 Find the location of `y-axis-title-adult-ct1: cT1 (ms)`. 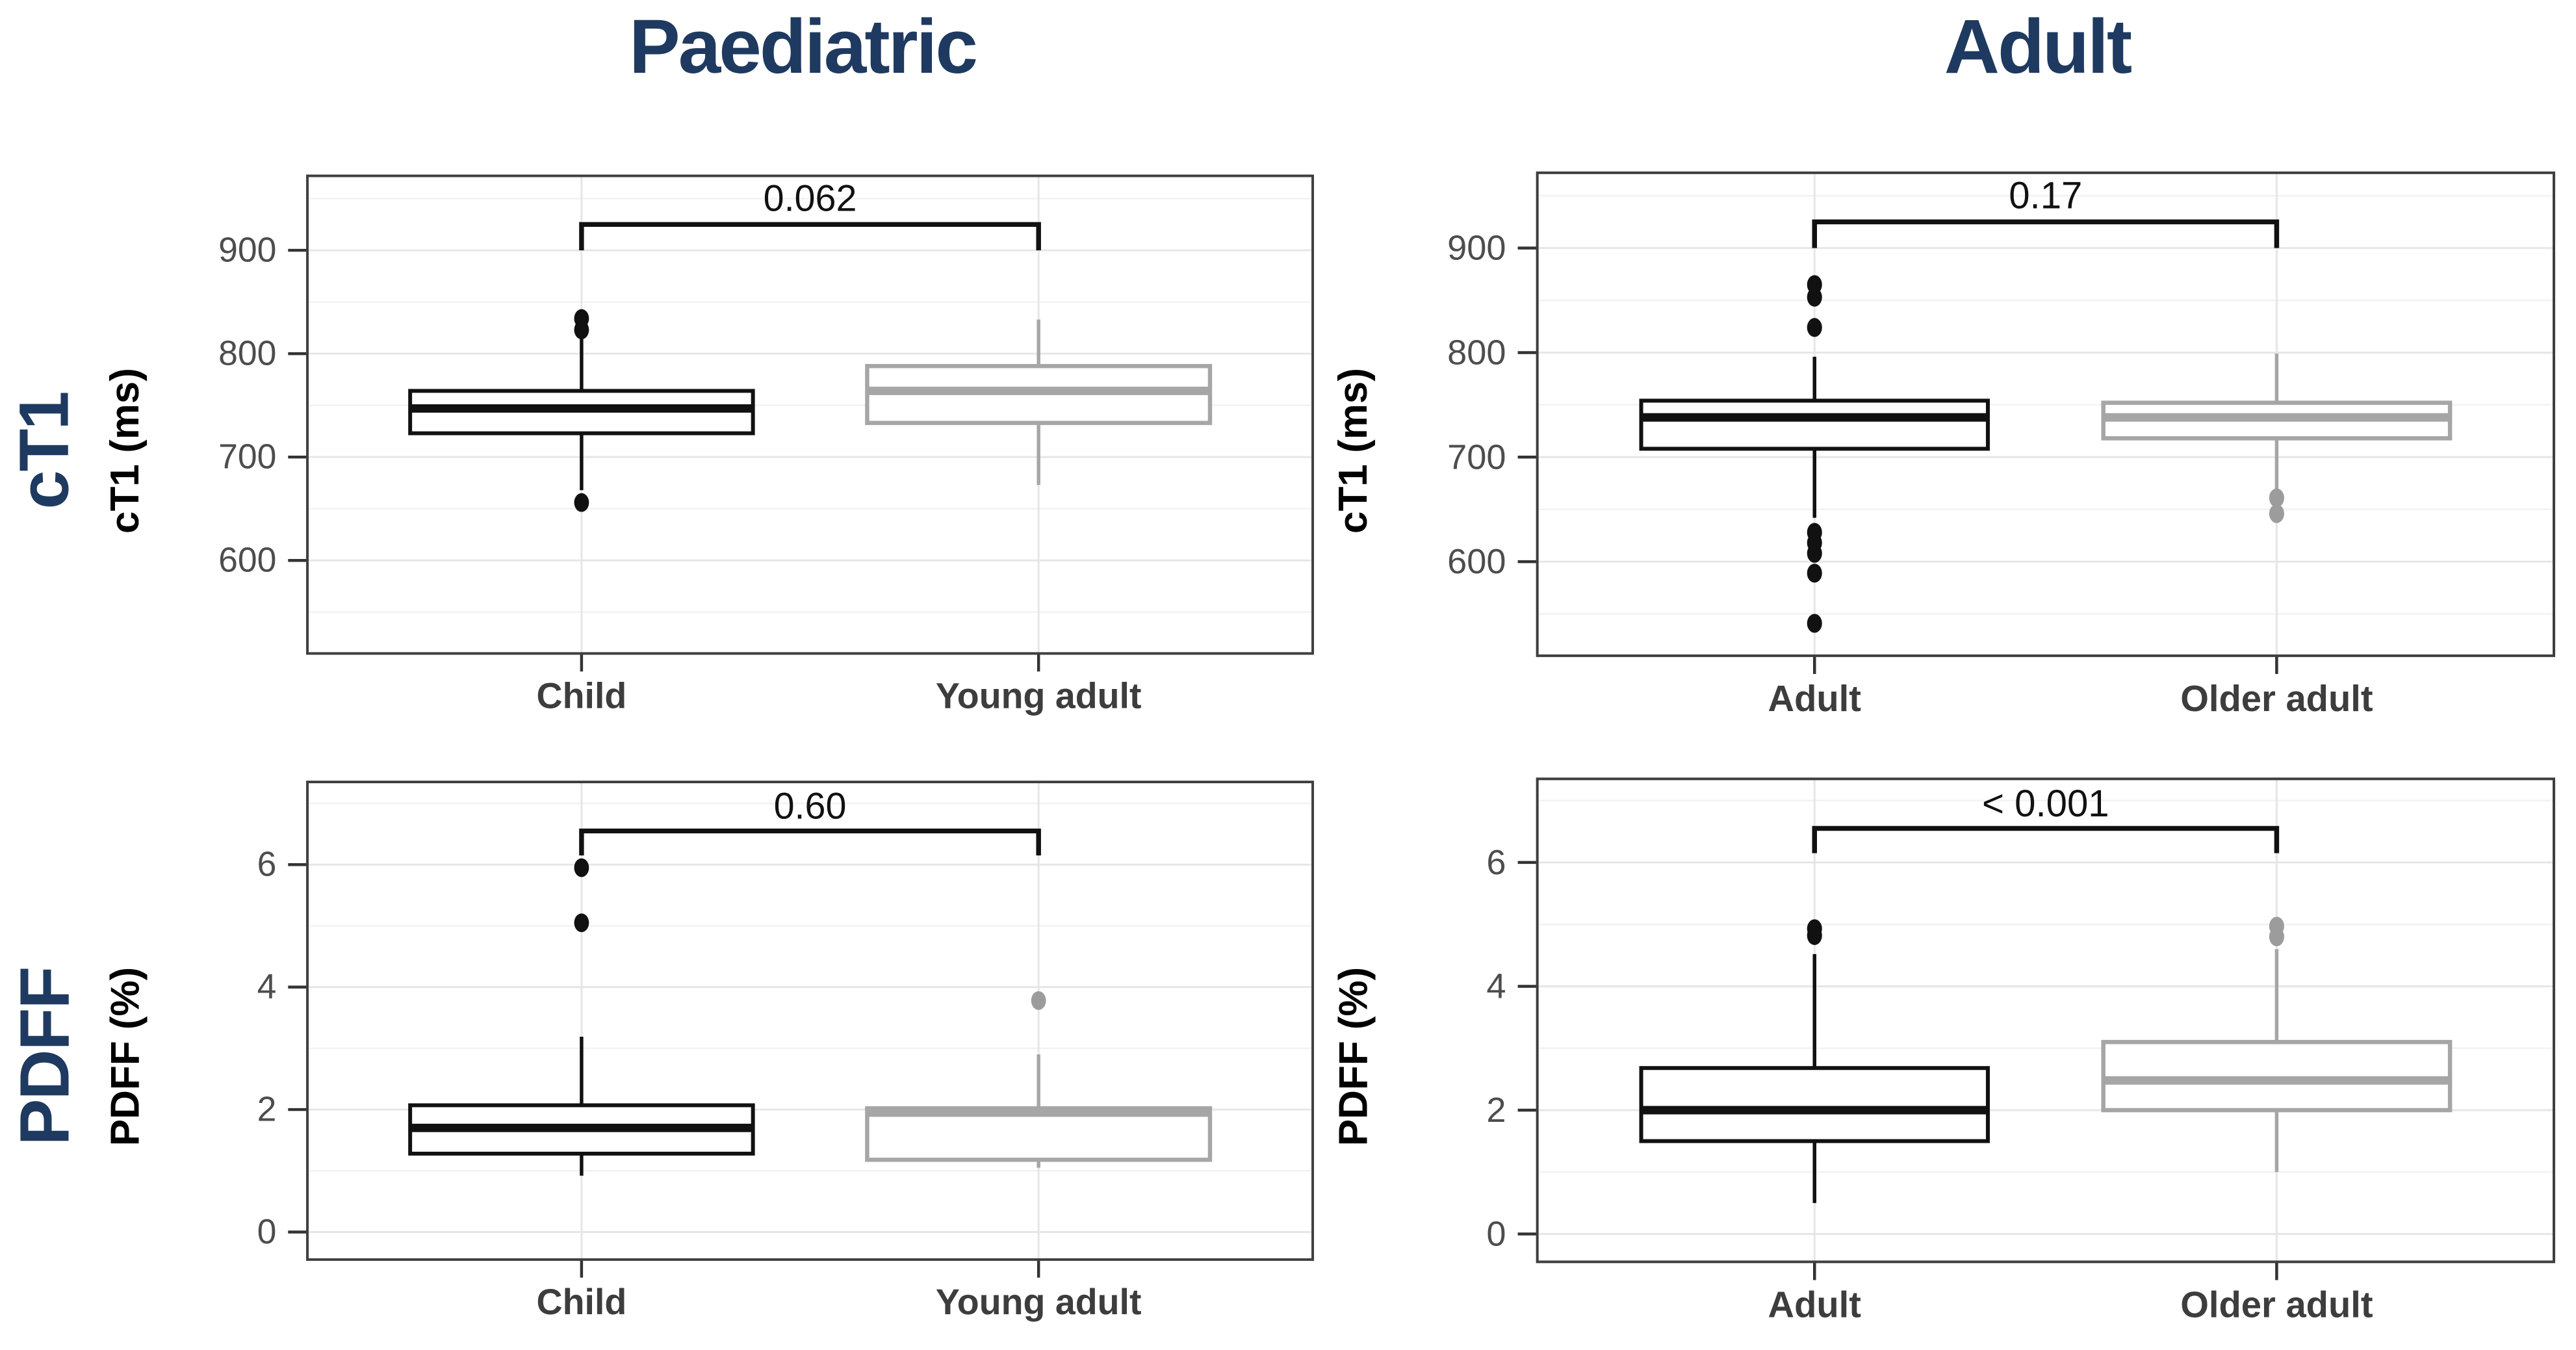

y-axis-title-adult-ct1: cT1 (ms) is located at coordinates (1353, 450).